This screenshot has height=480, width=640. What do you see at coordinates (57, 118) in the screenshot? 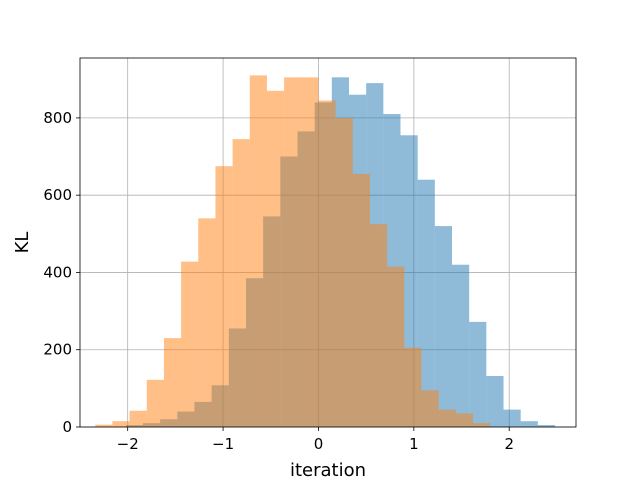
I see `y-tick-label: 800` at bounding box center [57, 118].